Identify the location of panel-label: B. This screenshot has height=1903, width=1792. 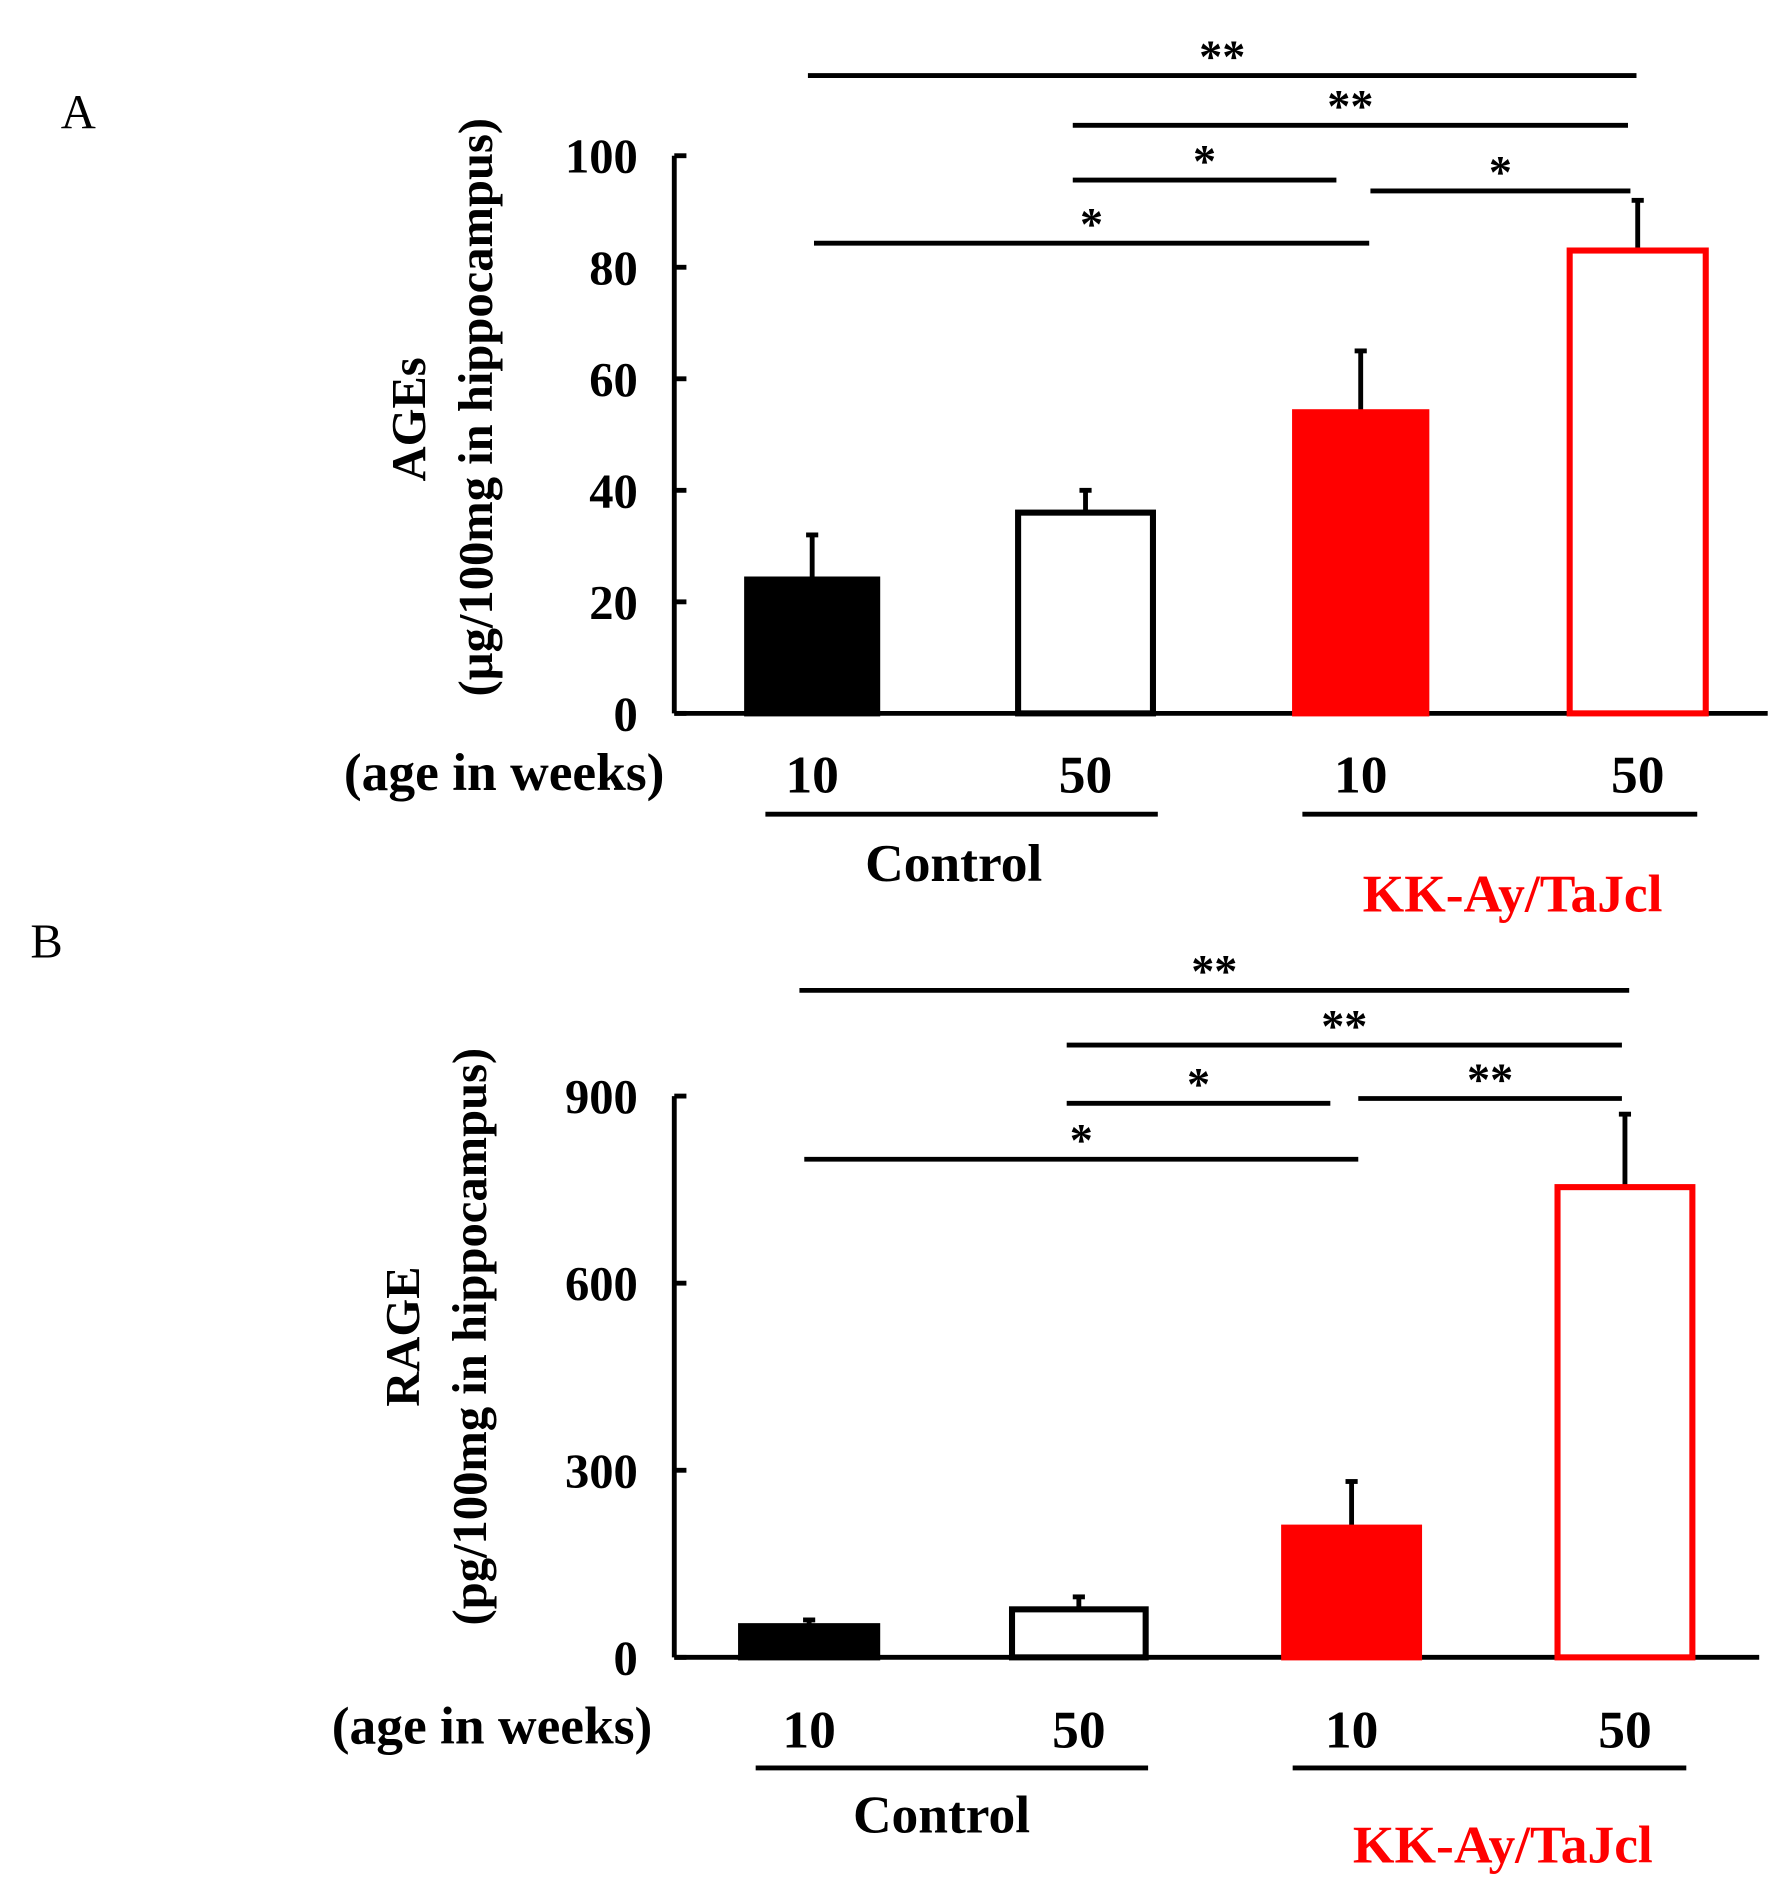
(46, 942).